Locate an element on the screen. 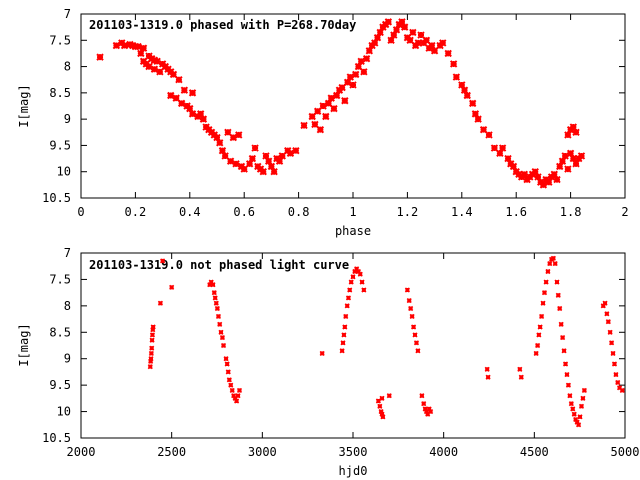 Image resolution: width=640 pixels, height=480 pixels. x-tick-label: 2000 is located at coordinates (81, 452).